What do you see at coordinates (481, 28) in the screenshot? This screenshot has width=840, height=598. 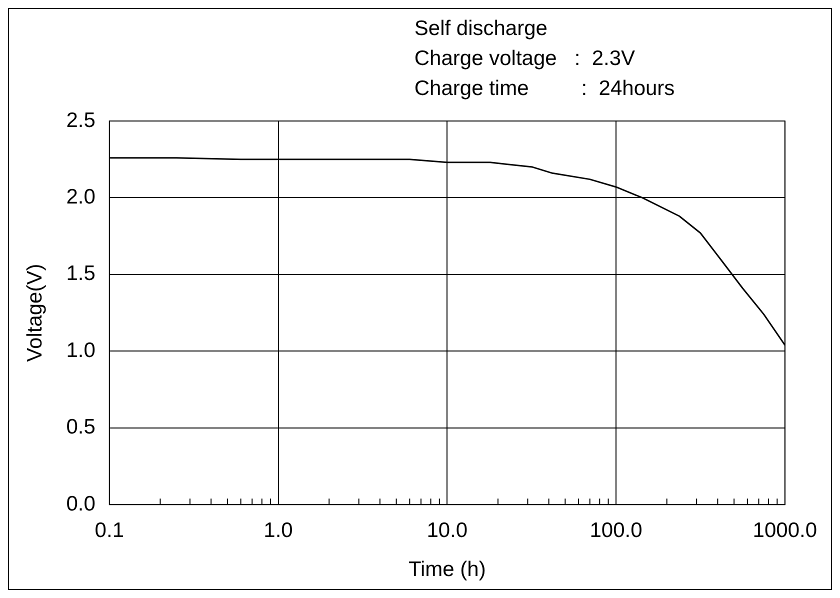 I see `text: Self discharge` at bounding box center [481, 28].